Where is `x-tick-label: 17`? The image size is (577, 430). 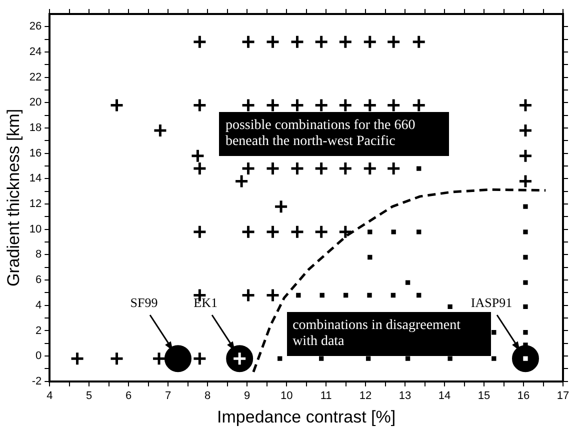
x-tick-label: 17 is located at coordinates (563, 396).